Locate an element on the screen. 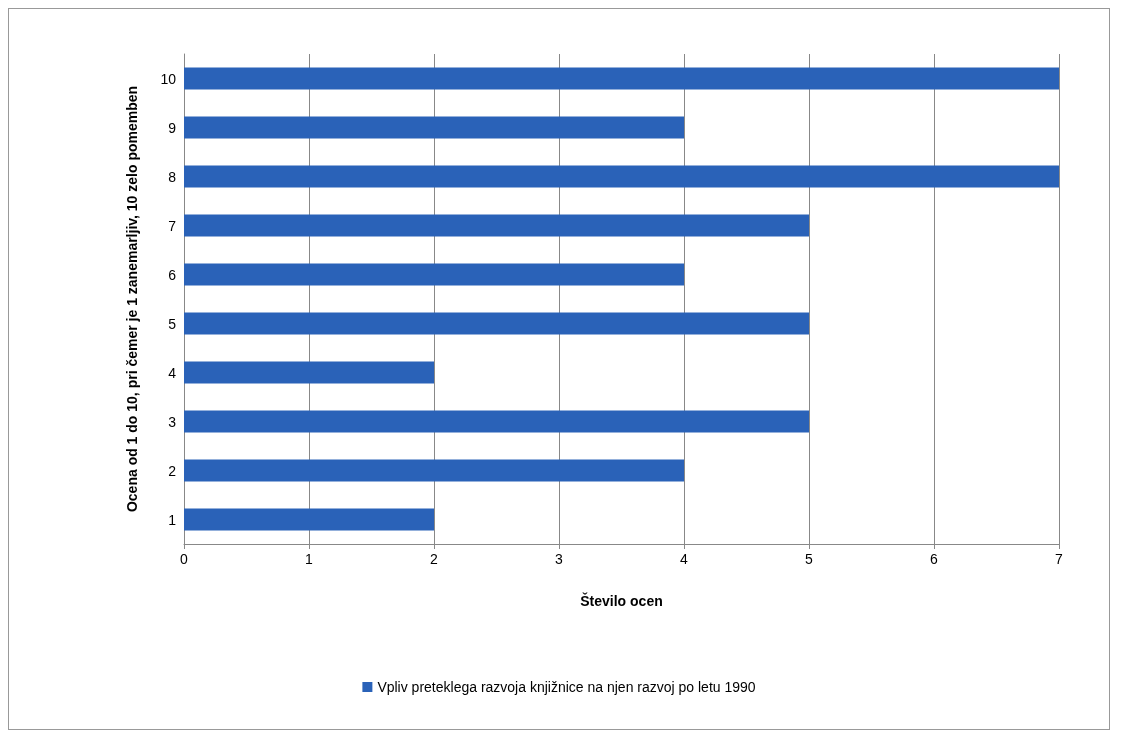 The image size is (1129, 744). y-tick-label: 6 is located at coordinates (172, 274).